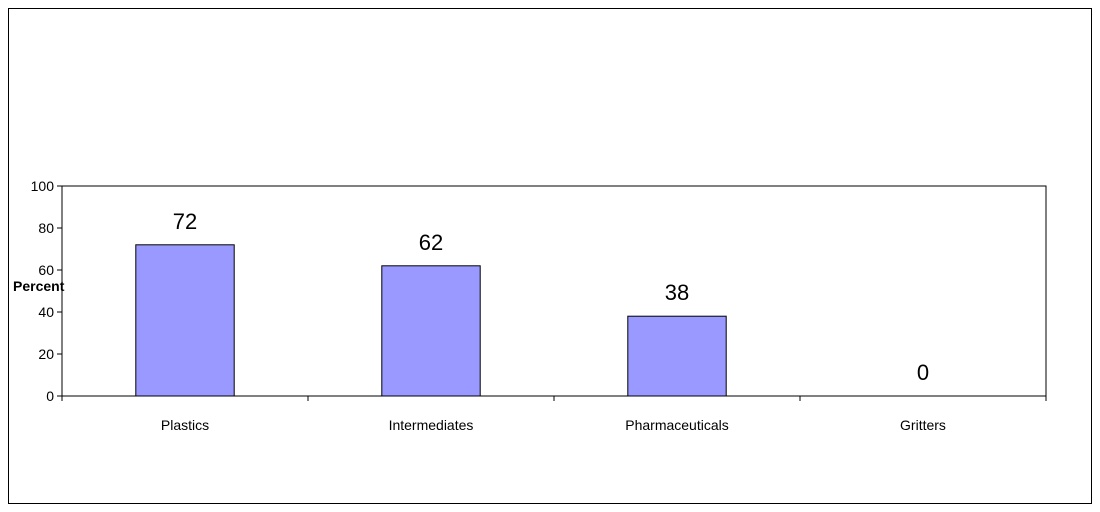  I want to click on y-tick-label: 100, so click(43, 186).